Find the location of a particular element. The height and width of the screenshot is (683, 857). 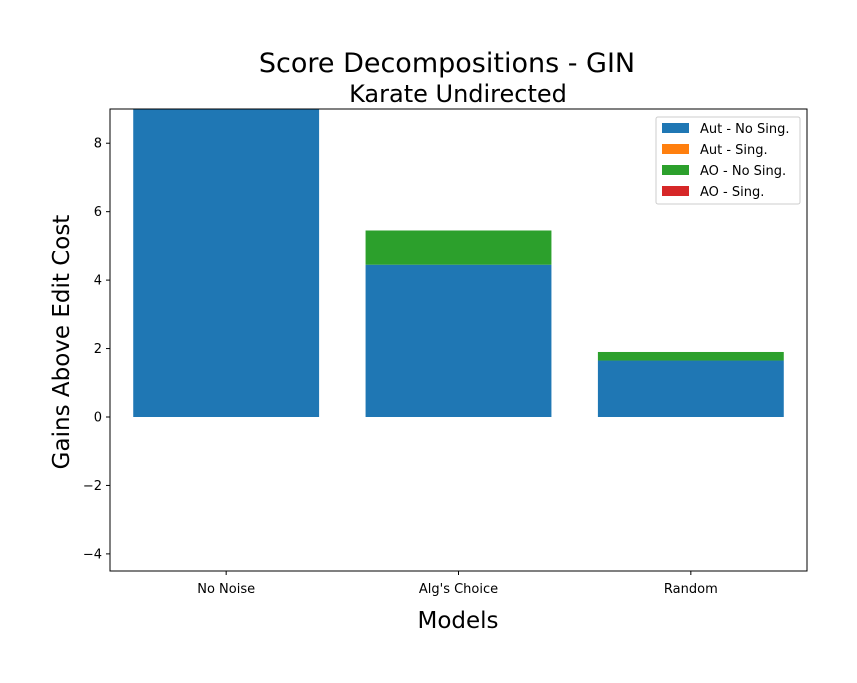

legend-label-ao-sing: AO - Sing. is located at coordinates (732, 192).